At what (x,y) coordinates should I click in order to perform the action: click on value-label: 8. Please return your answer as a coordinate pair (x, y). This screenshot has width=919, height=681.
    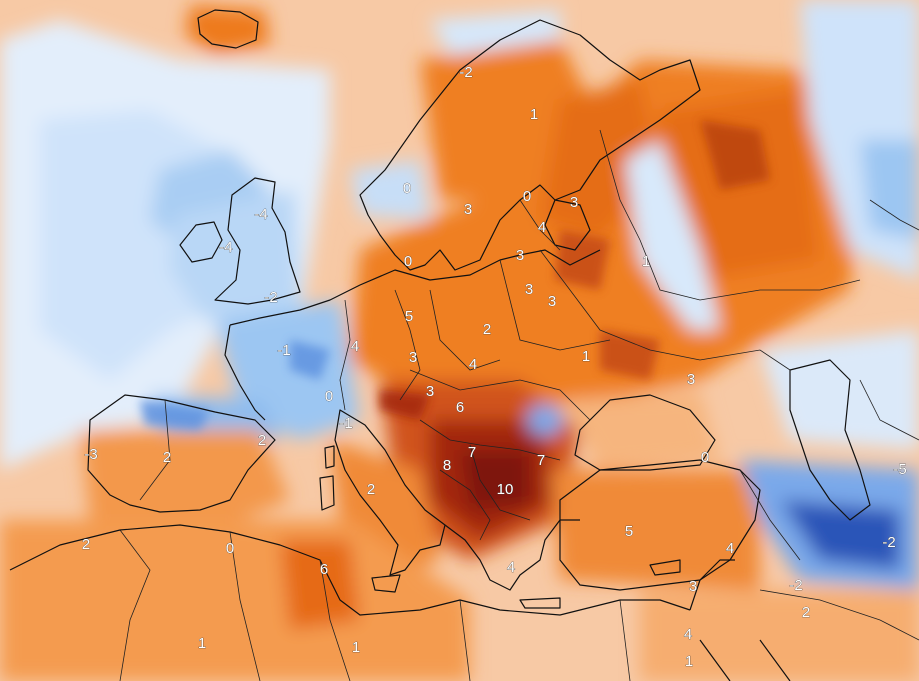
    Looking at the image, I should click on (447, 465).